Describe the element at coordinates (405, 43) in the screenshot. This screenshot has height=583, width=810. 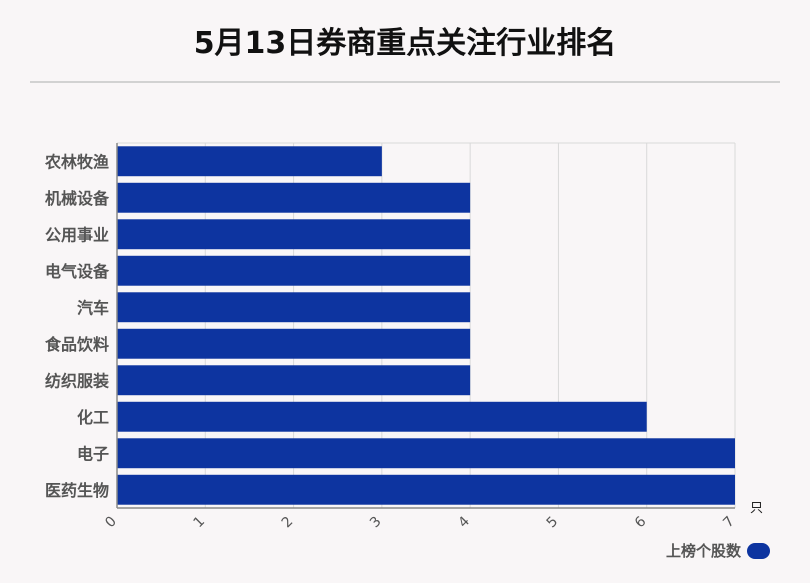
I see `chart-title: 5月13日券商重点关注行业排名` at that location.